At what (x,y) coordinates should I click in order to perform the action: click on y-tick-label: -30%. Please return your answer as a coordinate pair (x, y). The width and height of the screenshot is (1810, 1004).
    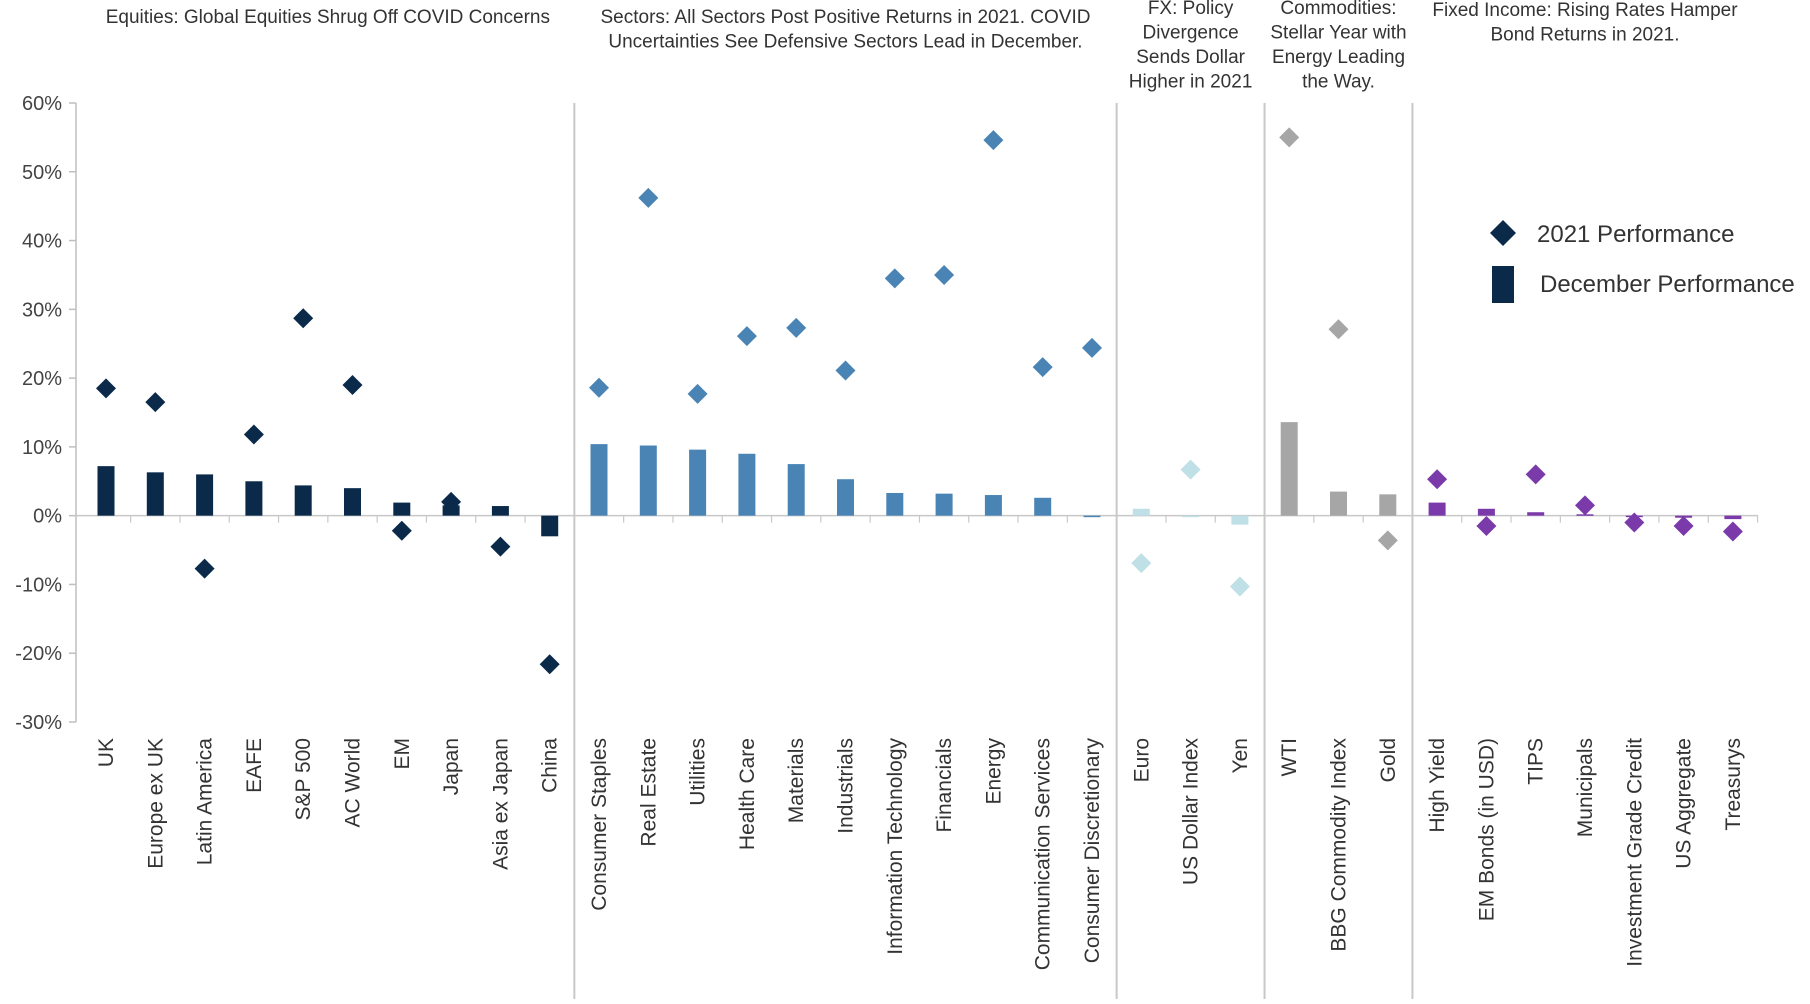
    Looking at the image, I should click on (38, 723).